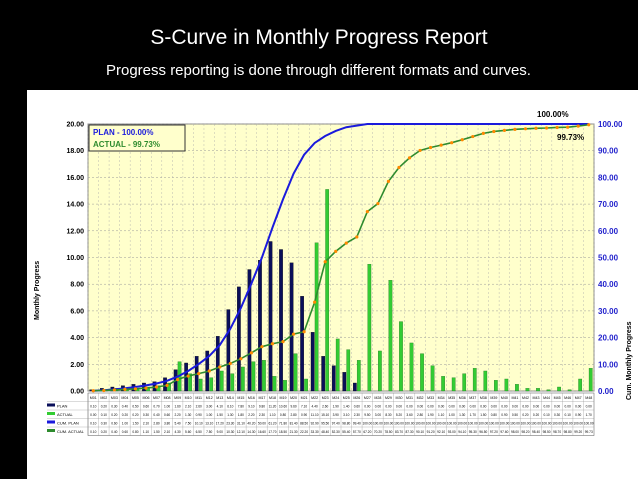 Image resolution: width=638 pixels, height=479 pixels. What do you see at coordinates (230, 432) in the screenshot?
I see `table-cell: 10.30` at bounding box center [230, 432].